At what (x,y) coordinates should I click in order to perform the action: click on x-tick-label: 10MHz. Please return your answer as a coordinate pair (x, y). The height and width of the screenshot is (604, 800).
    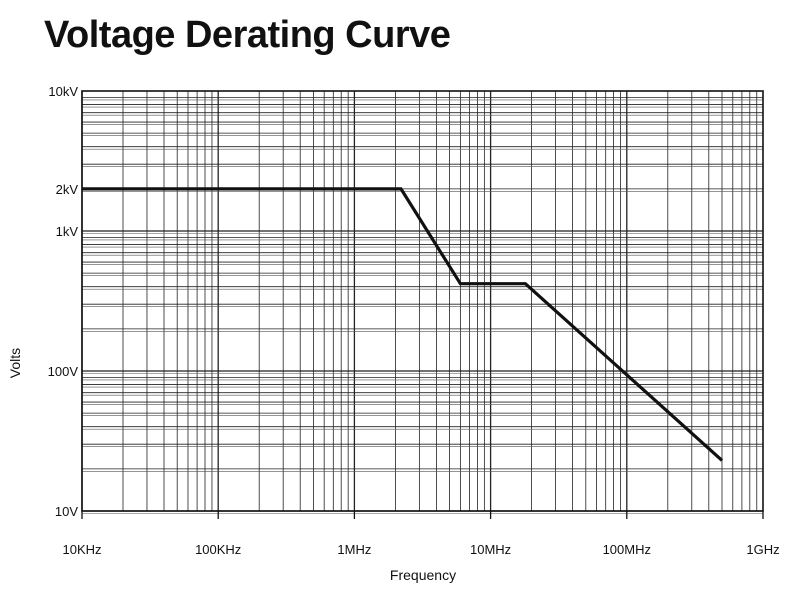
    Looking at the image, I should click on (490, 549).